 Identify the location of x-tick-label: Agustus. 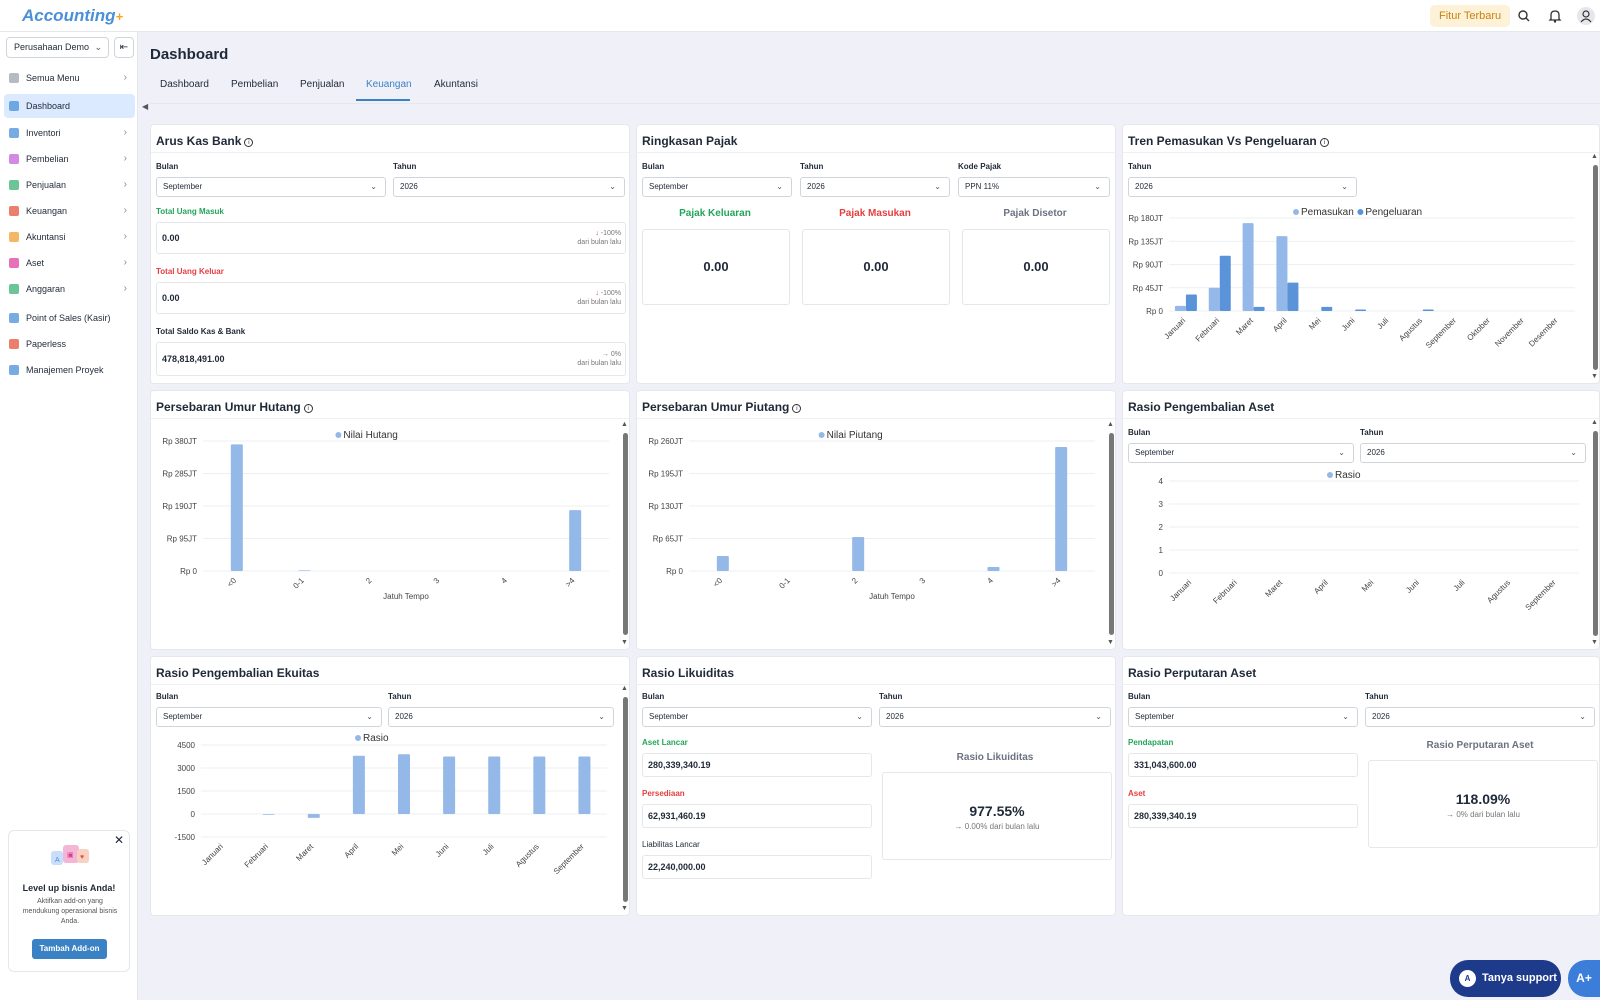
(1410, 329).